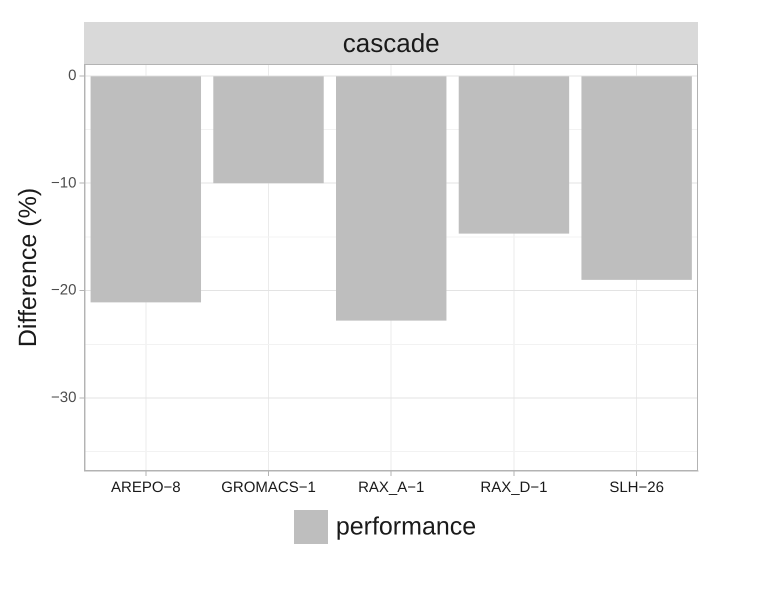 This screenshot has height=605, width=770. What do you see at coordinates (391, 43) in the screenshot?
I see `chart-title: cascade` at bounding box center [391, 43].